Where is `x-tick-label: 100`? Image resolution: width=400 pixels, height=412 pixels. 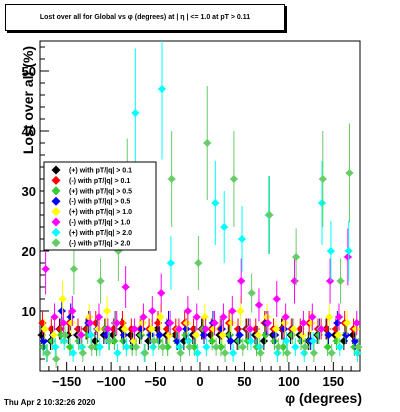 x-tick-label: 100 is located at coordinates (289, 381).